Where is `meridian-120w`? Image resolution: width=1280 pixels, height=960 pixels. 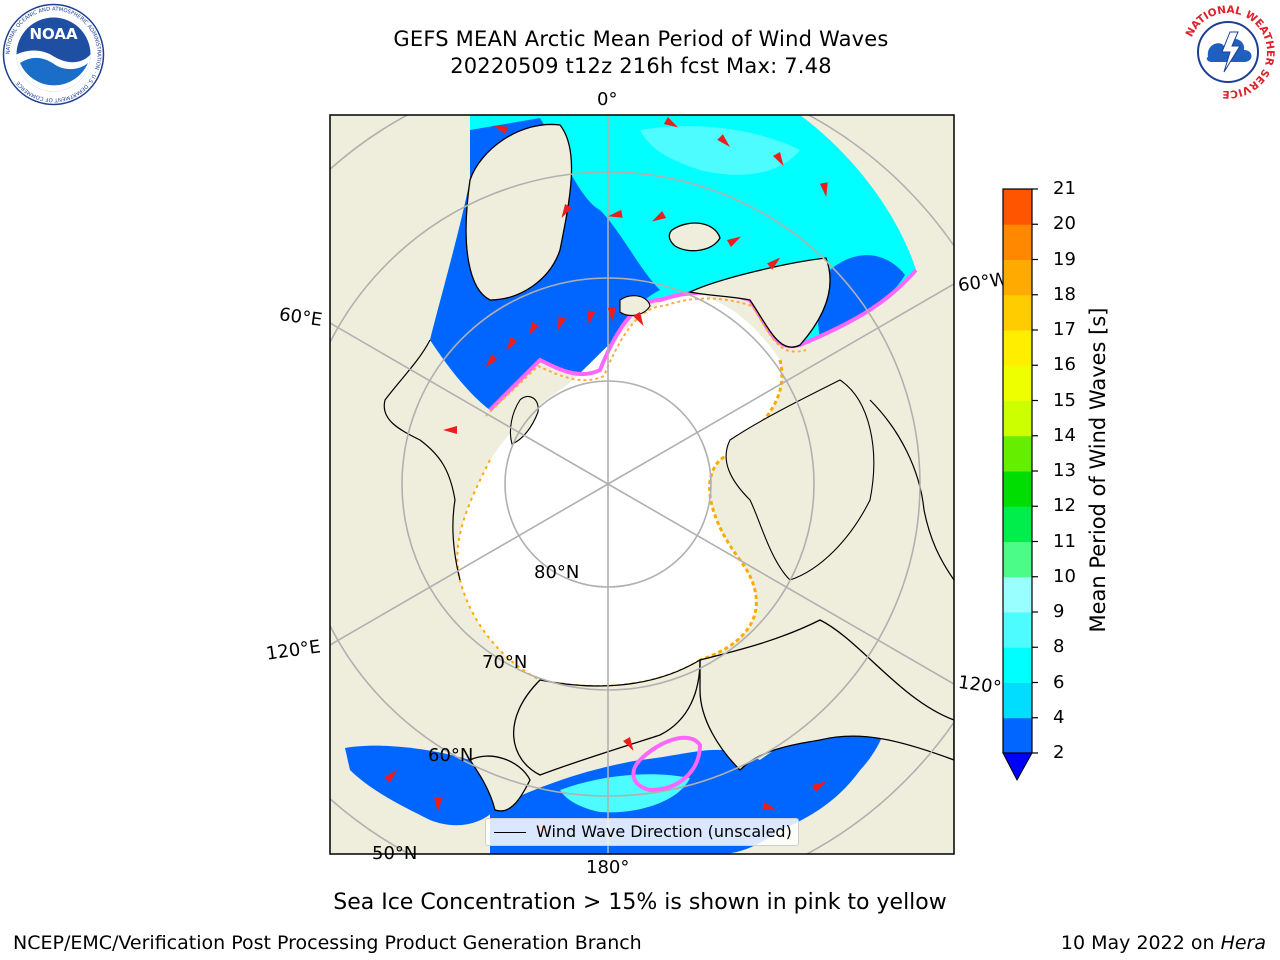 meridian-120w is located at coordinates (780, 584).